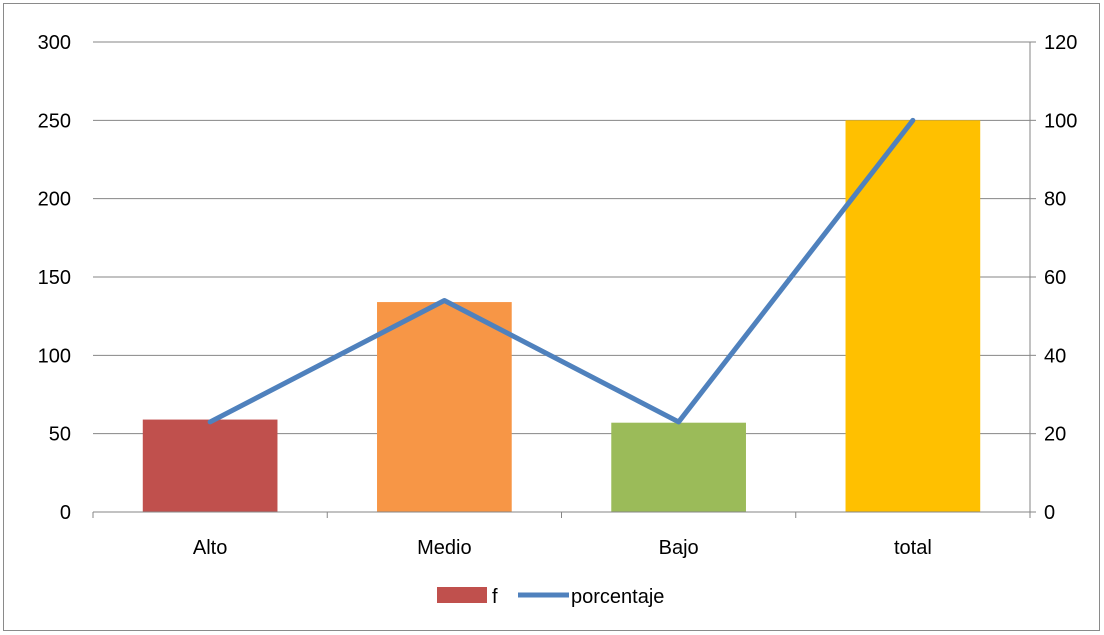 The image size is (1104, 635). I want to click on y2-tick-label: 0, so click(1049, 513).